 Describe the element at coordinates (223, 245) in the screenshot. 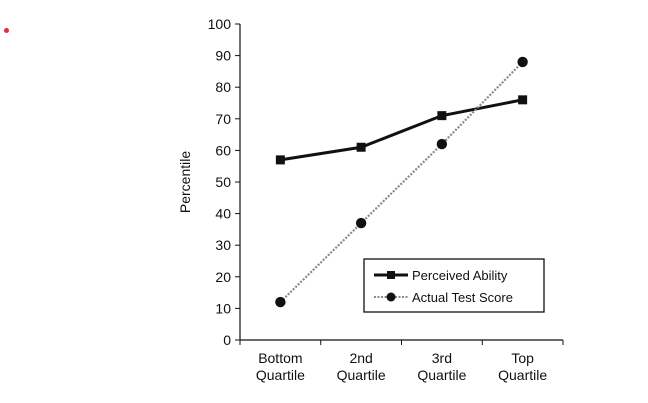

I see `y-tick-label: 30` at that location.